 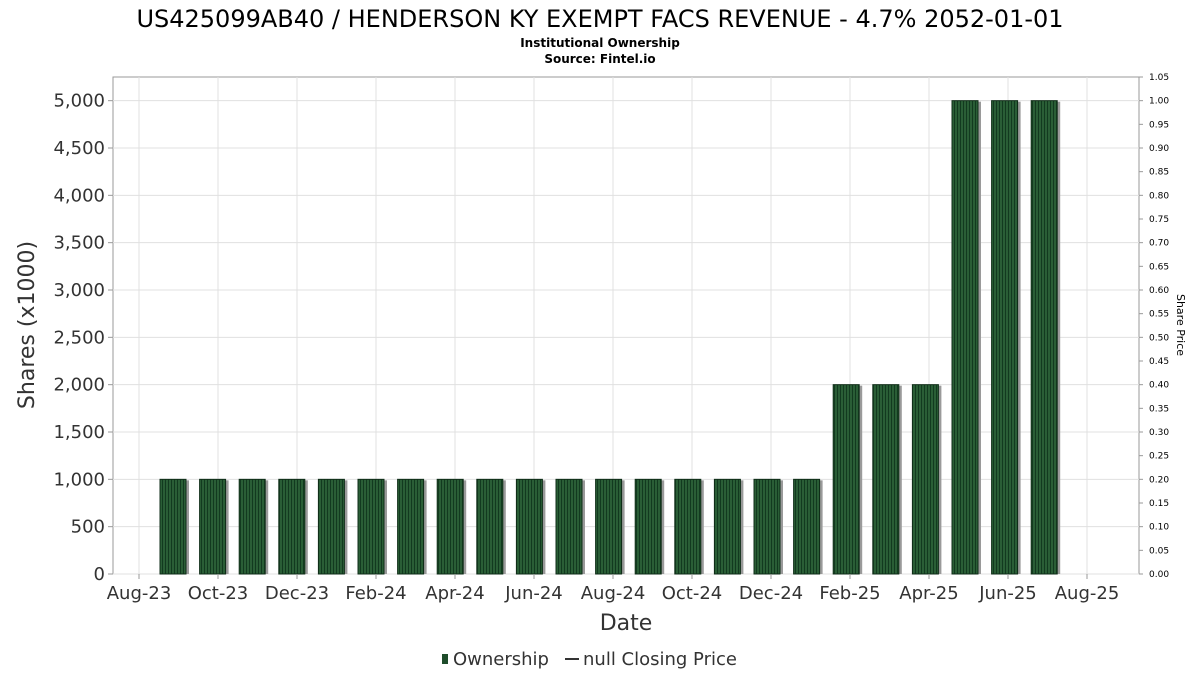 I want to click on y2-tick-label: 0.85, so click(x=1159, y=173).